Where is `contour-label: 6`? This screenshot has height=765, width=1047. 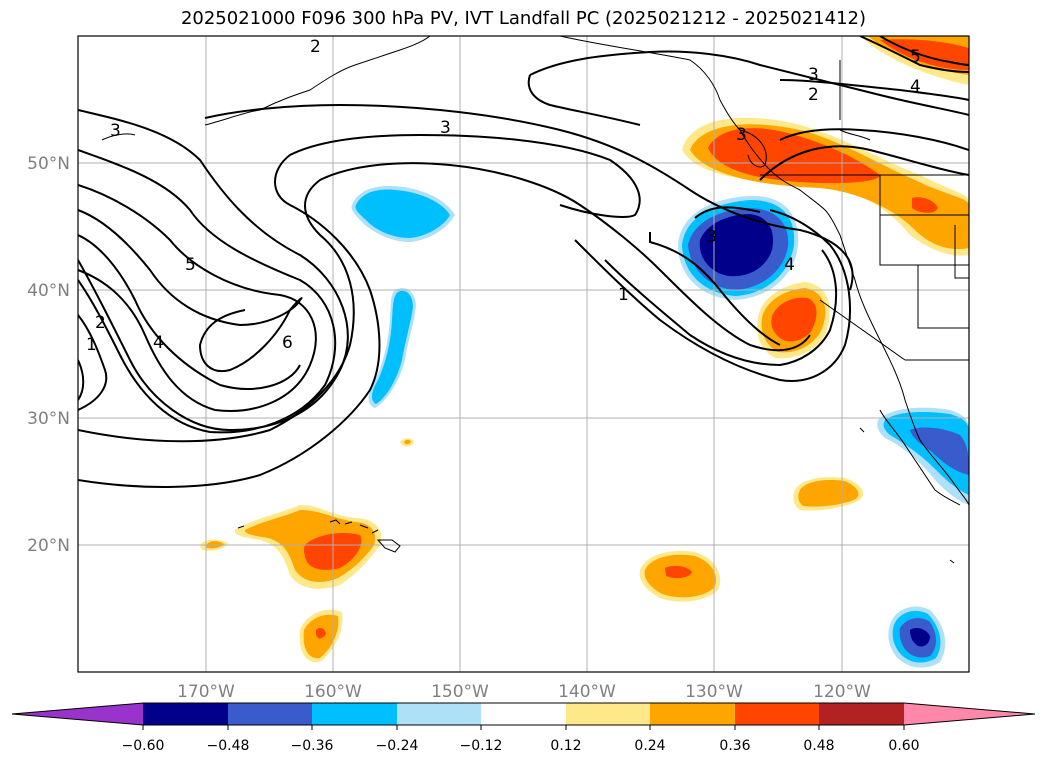
contour-label: 6 is located at coordinates (287, 343).